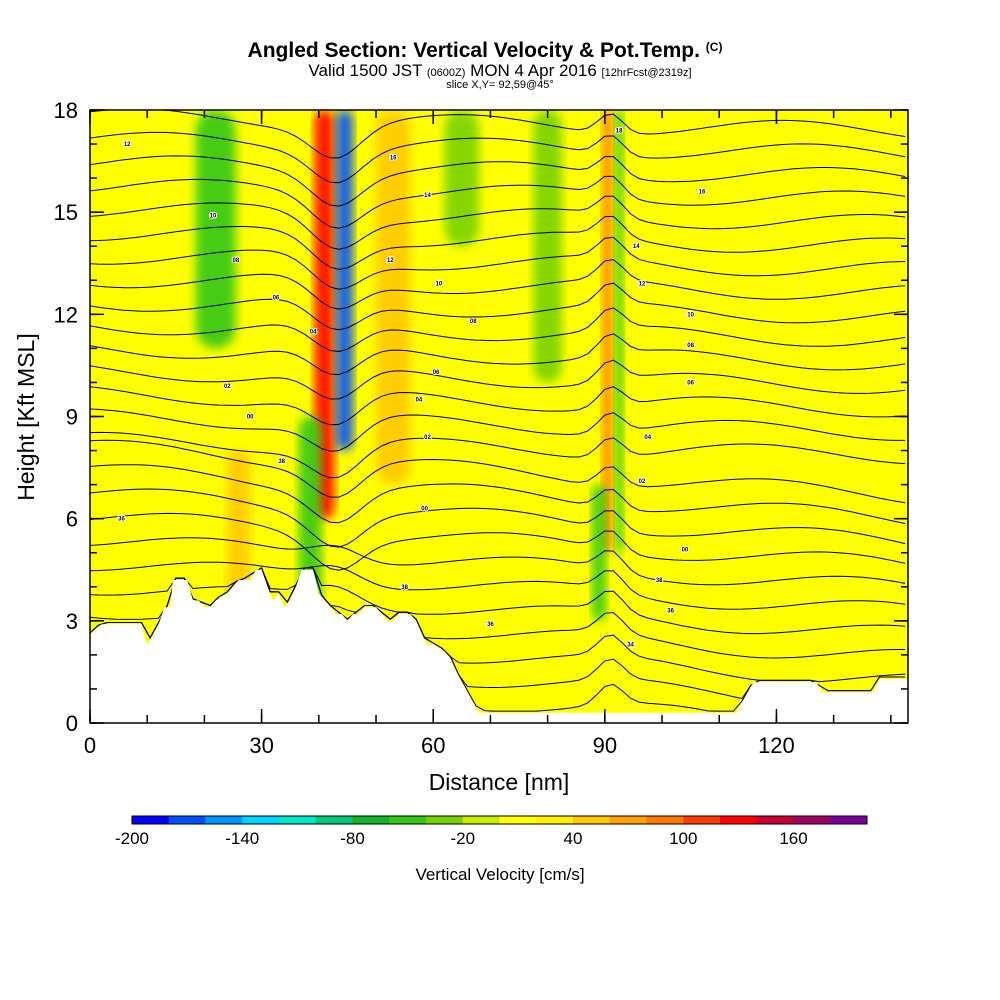 This screenshot has width=1000, height=1000. Describe the element at coordinates (659, 581) in the screenshot. I see `isentrope-label-30: 38` at that location.